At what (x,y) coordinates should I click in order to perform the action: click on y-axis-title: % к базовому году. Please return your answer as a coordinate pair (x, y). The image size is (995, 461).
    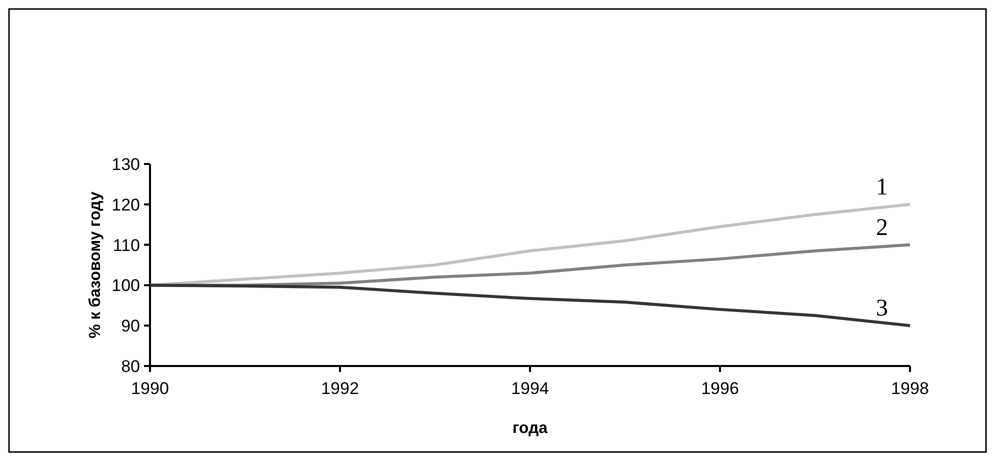
    Looking at the image, I should click on (95, 264).